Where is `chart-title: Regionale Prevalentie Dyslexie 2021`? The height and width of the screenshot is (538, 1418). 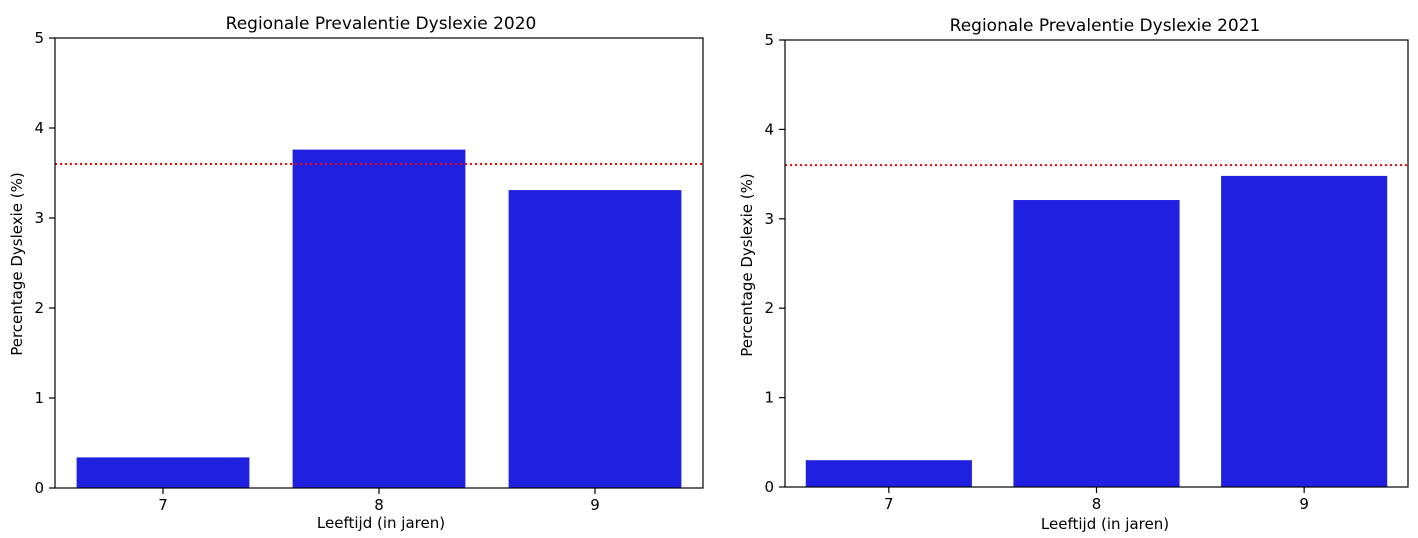 chart-title: Regionale Prevalentie Dyslexie 2021 is located at coordinates (1105, 26).